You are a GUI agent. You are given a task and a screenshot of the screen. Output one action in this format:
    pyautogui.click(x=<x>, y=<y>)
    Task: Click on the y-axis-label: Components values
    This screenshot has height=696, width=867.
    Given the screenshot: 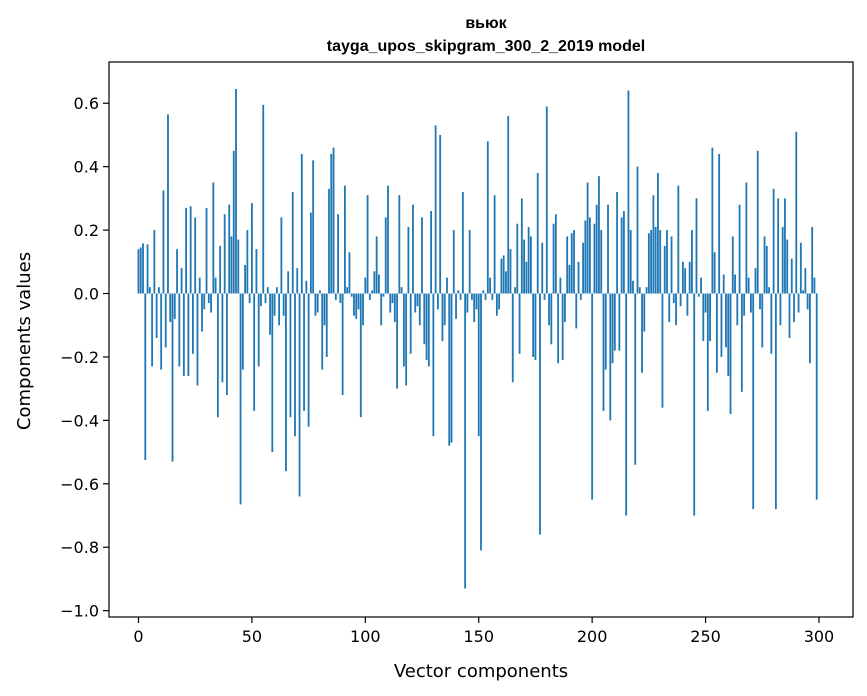 What is the action you would take?
    pyautogui.click(x=24, y=341)
    